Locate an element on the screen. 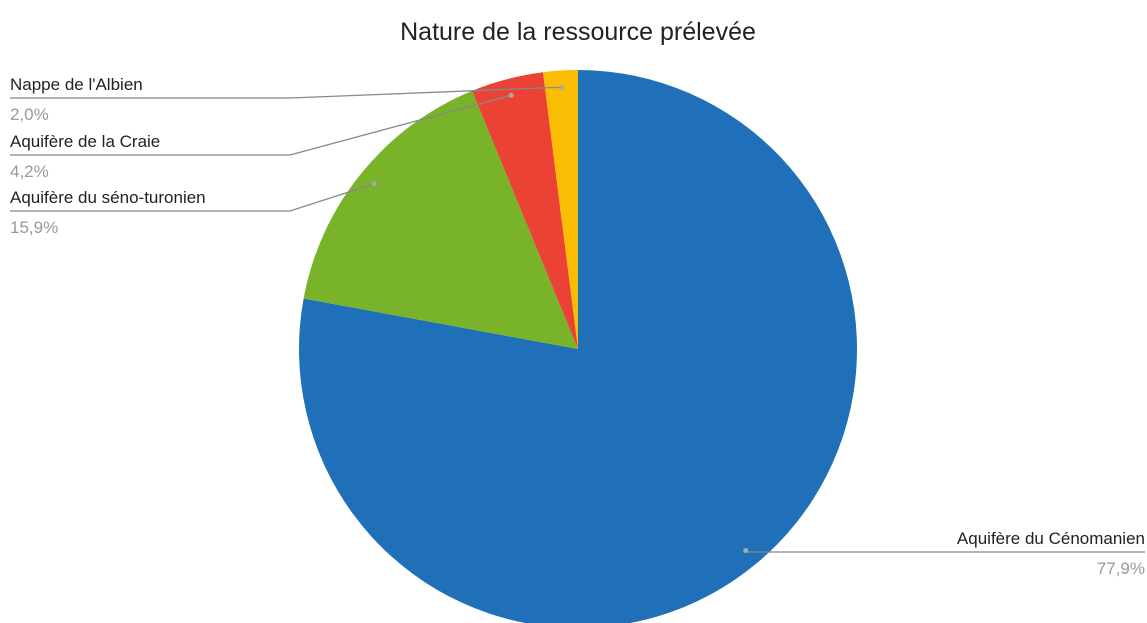 This screenshot has width=1147, height=623. slice-value-label: 15,9% is located at coordinates (34, 227).